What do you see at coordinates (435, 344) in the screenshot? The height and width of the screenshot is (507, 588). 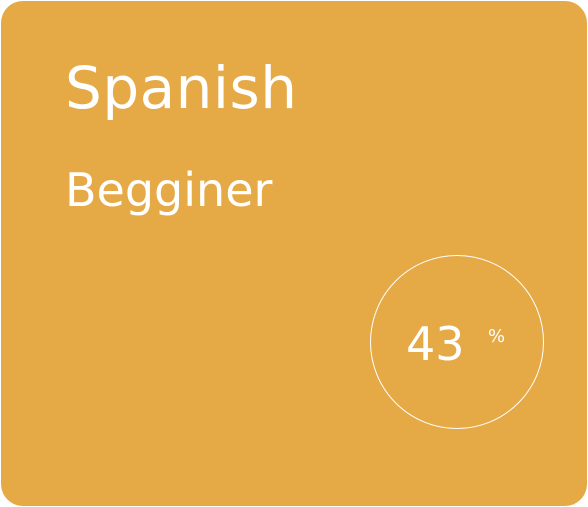 I see `progress-value: 43` at bounding box center [435, 344].